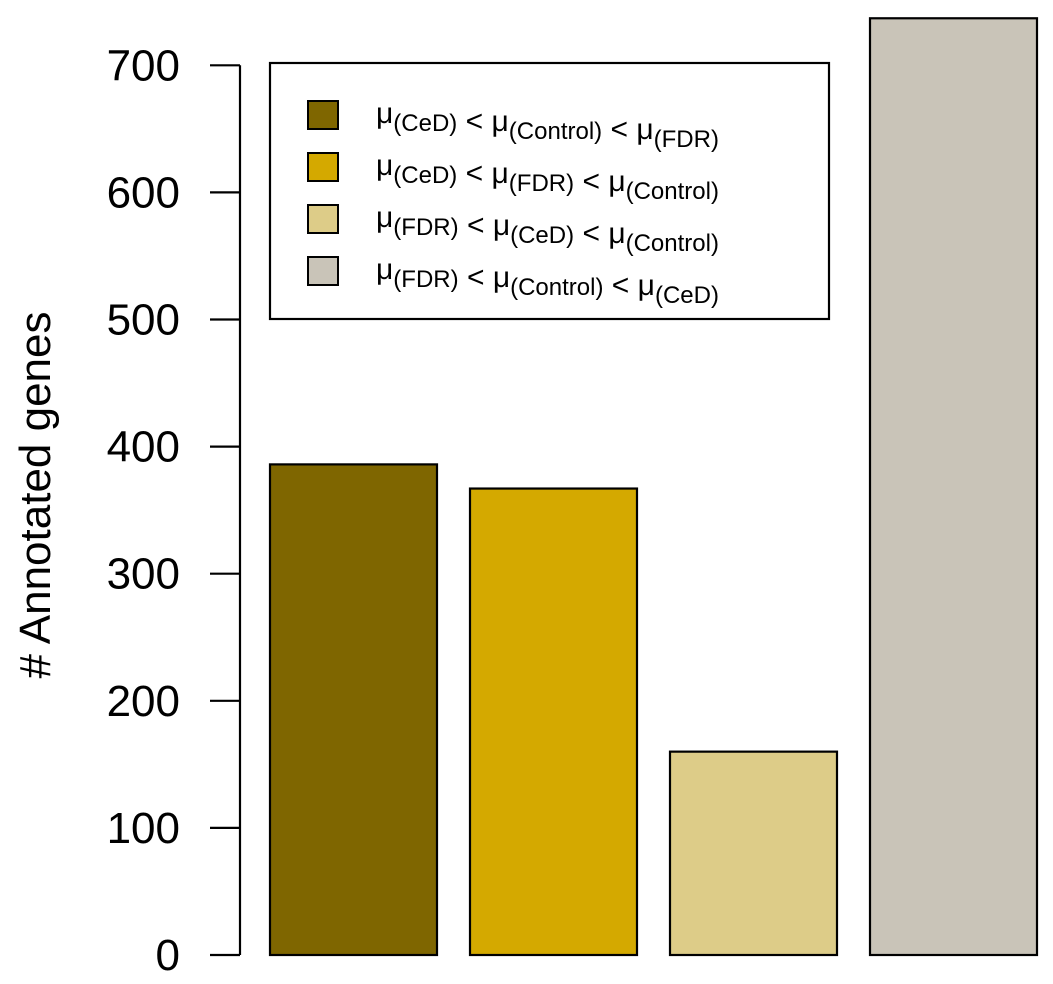 The image size is (1053, 984). What do you see at coordinates (35, 495) in the screenshot?
I see `y-axis-title: # Annotated genes` at bounding box center [35, 495].